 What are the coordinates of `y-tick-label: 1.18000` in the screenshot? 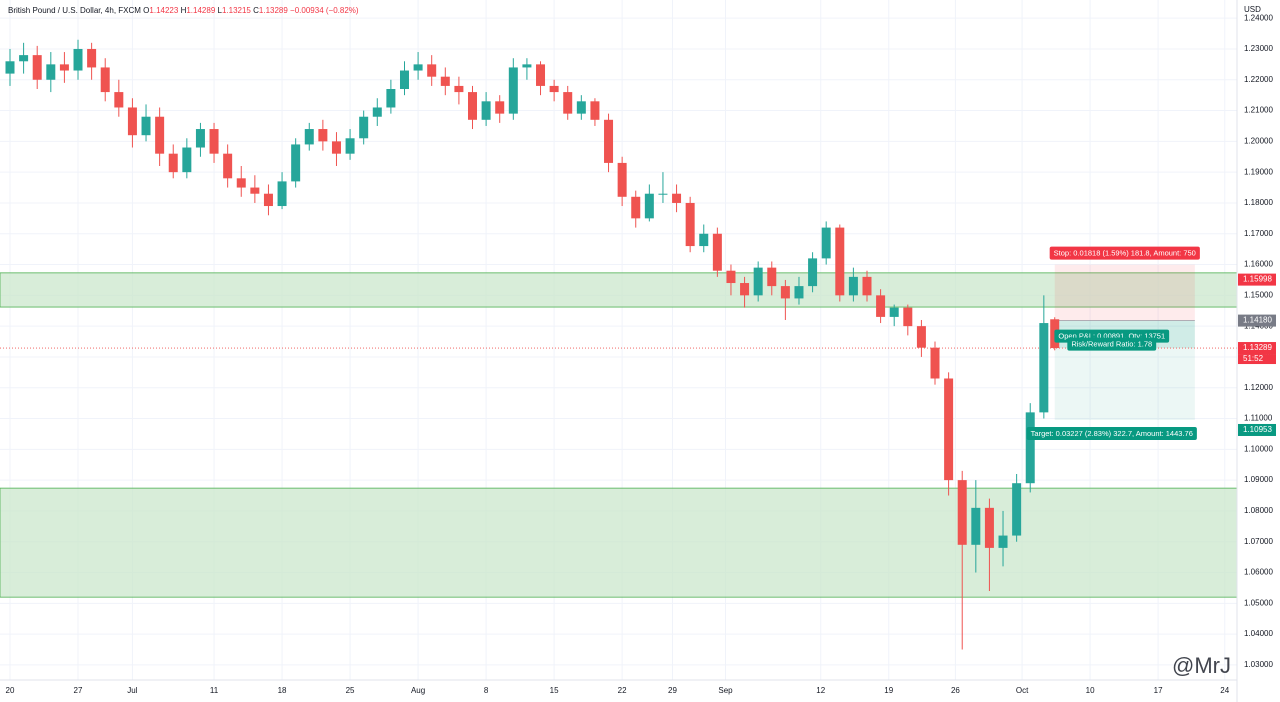 It's located at (1258, 202).